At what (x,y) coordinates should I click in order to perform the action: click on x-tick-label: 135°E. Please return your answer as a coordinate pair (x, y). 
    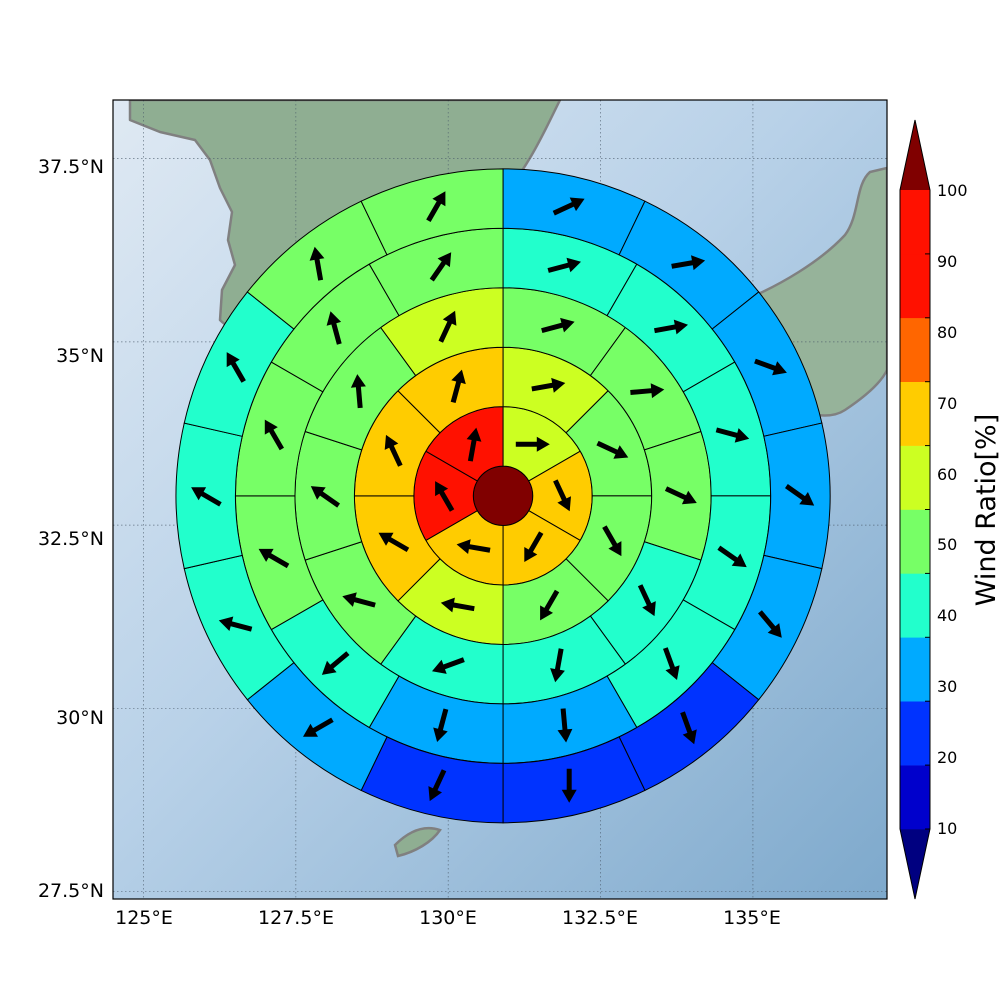
    Looking at the image, I should click on (752, 918).